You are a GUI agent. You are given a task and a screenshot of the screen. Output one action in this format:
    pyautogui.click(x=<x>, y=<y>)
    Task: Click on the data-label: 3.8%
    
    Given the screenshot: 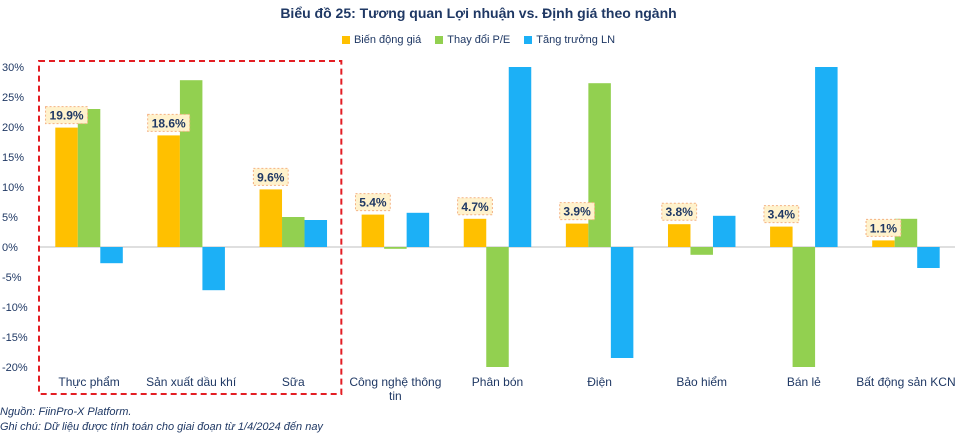 What is the action you would take?
    pyautogui.click(x=680, y=212)
    